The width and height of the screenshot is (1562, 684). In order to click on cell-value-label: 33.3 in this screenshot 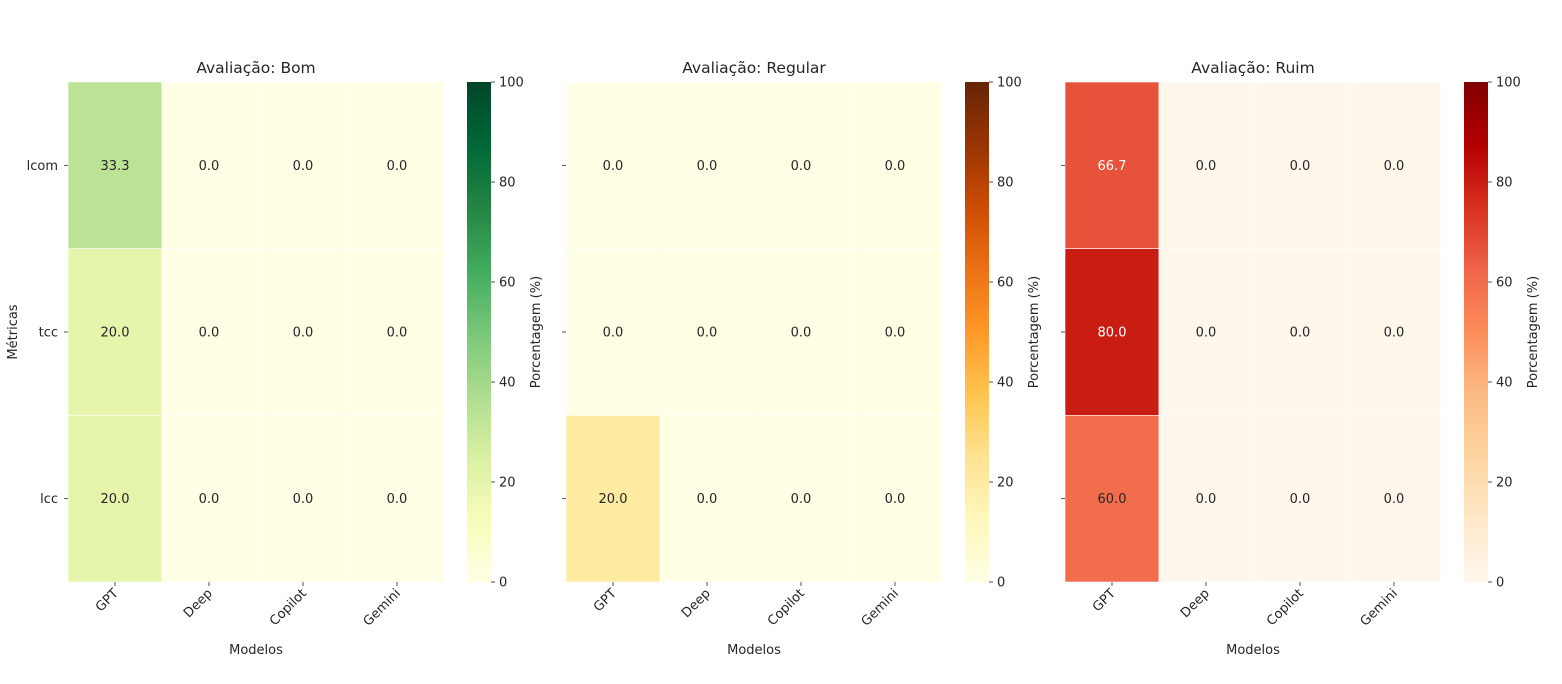, I will do `click(115, 166)`.